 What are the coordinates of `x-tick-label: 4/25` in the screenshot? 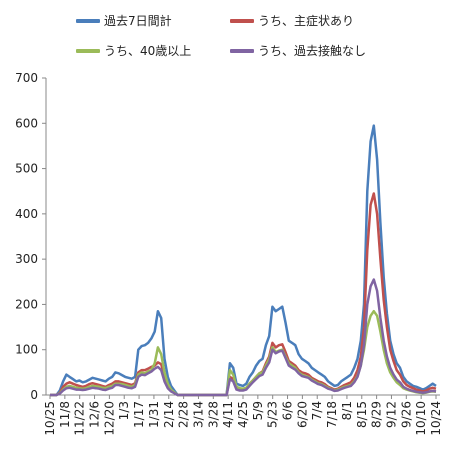 It's located at (243, 414).